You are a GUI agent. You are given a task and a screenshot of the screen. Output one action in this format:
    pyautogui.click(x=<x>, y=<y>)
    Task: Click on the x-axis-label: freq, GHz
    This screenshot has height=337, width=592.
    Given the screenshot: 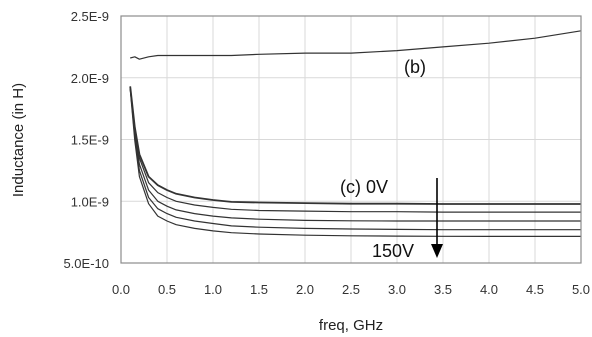 What is the action you would take?
    pyautogui.click(x=351, y=325)
    